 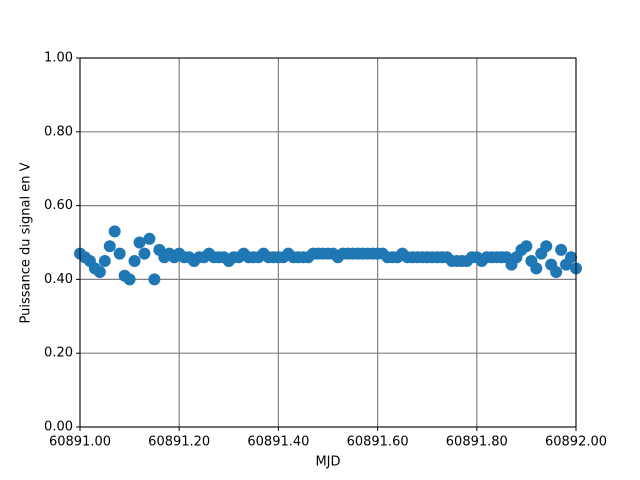 What do you see at coordinates (179, 442) in the screenshot?
I see `x-tick-label: 60891.20` at bounding box center [179, 442].